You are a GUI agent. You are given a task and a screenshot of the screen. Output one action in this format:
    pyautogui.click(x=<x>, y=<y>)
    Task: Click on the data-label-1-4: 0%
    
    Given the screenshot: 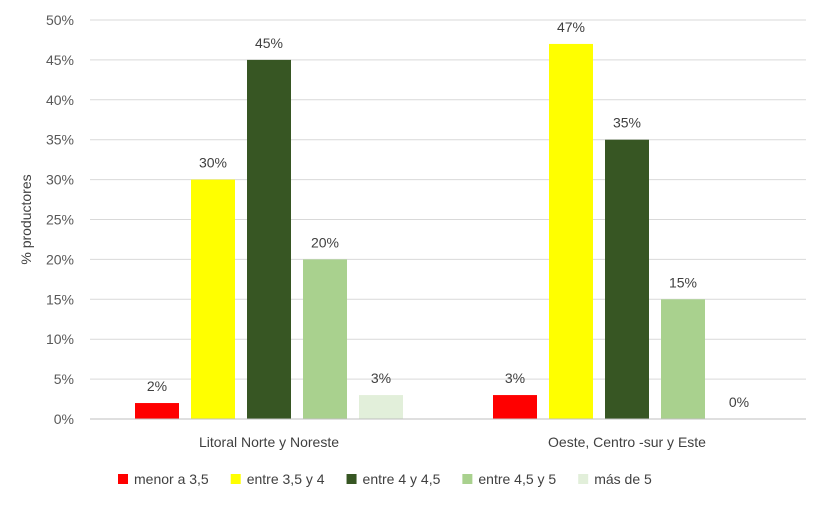 What is the action you would take?
    pyautogui.click(x=739, y=402)
    